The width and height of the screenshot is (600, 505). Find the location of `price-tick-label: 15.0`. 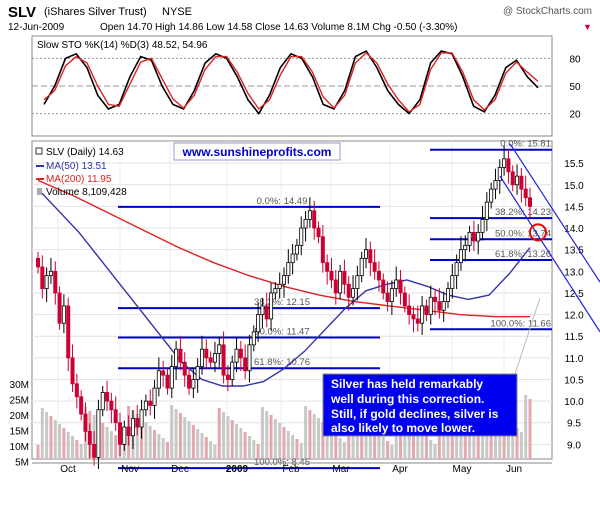

price-tick-label: 15.0 is located at coordinates (574, 186).